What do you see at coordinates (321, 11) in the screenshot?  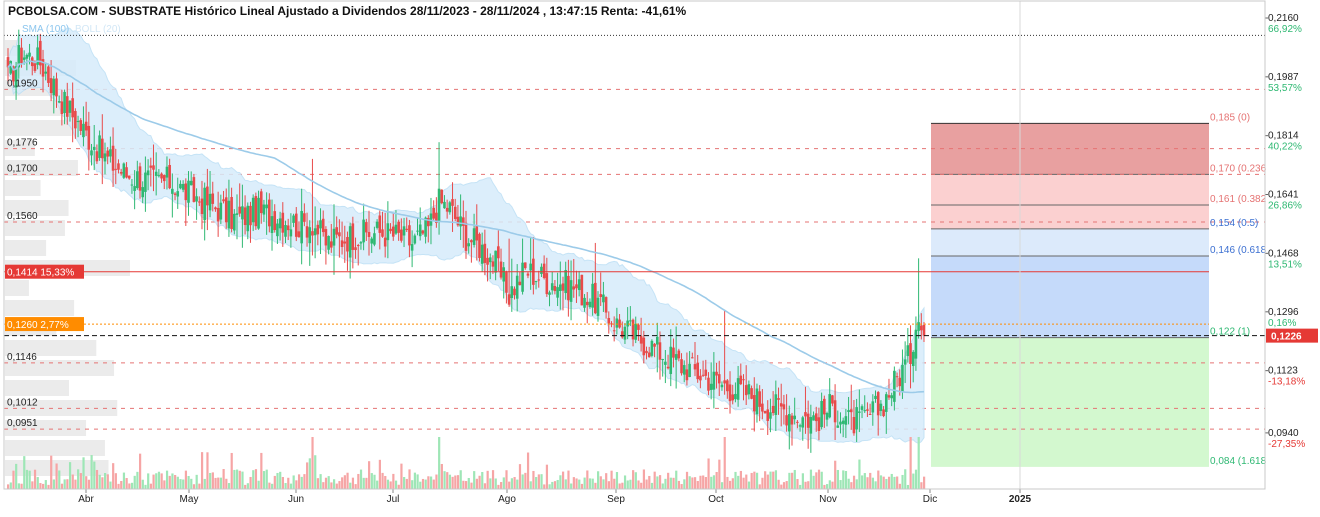 I see `title-background` at bounding box center [321, 11].